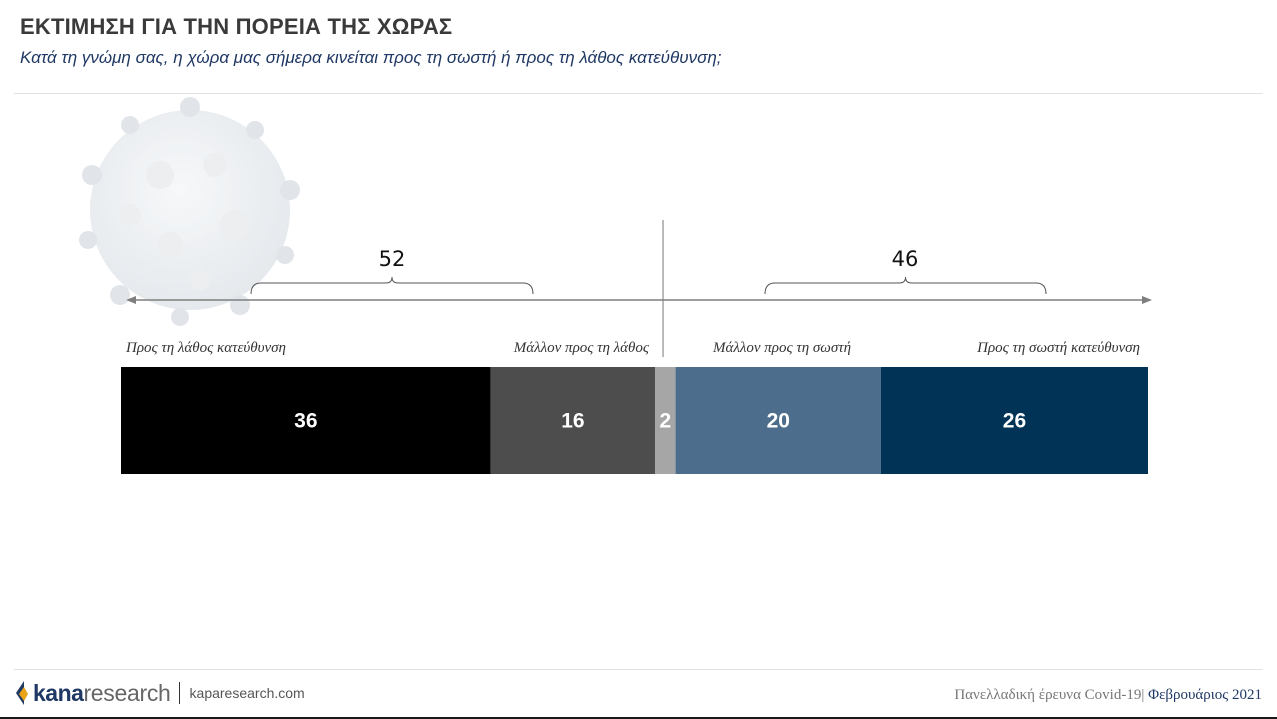 This screenshot has height=719, width=1277. Describe the element at coordinates (1205, 695) in the screenshot. I see `survey-month: Φεβρουάριος 2021` at that location.